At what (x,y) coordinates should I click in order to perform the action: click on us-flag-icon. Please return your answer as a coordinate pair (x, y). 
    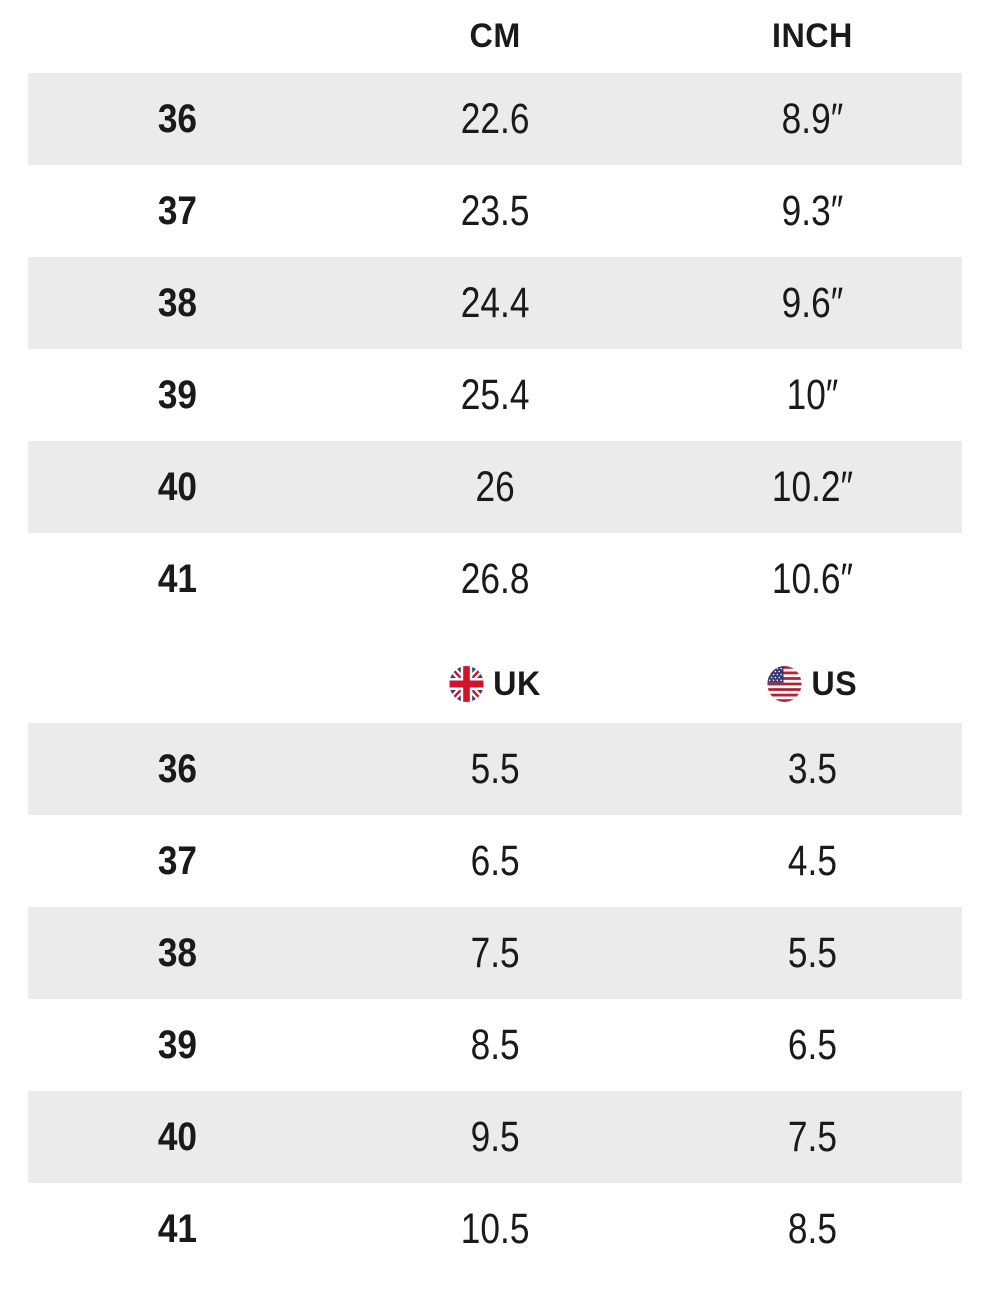
    Looking at the image, I should click on (784, 684).